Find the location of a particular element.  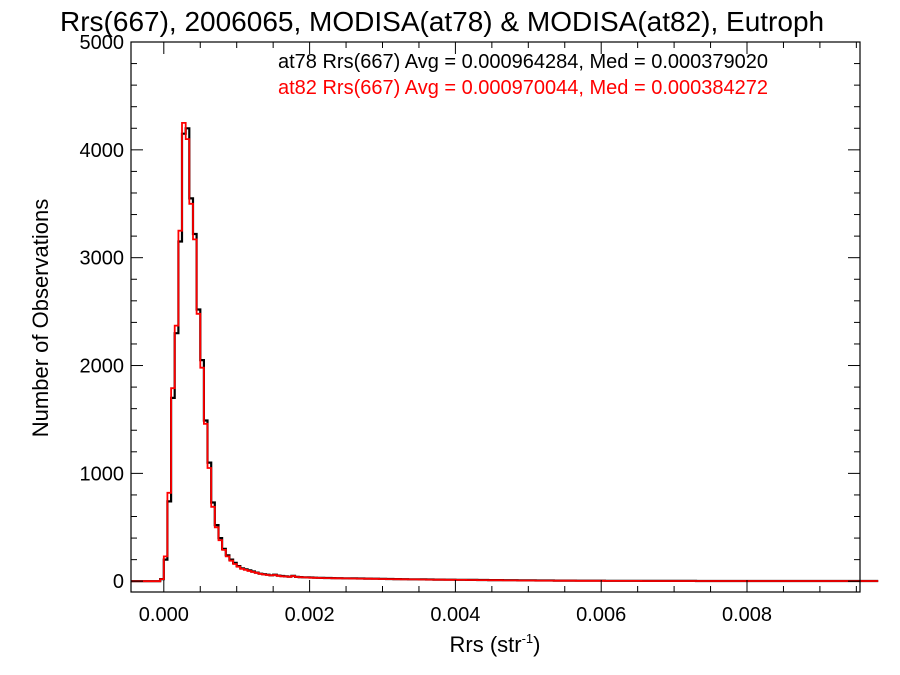

x-tick-label: 0.000 is located at coordinates (164, 615).